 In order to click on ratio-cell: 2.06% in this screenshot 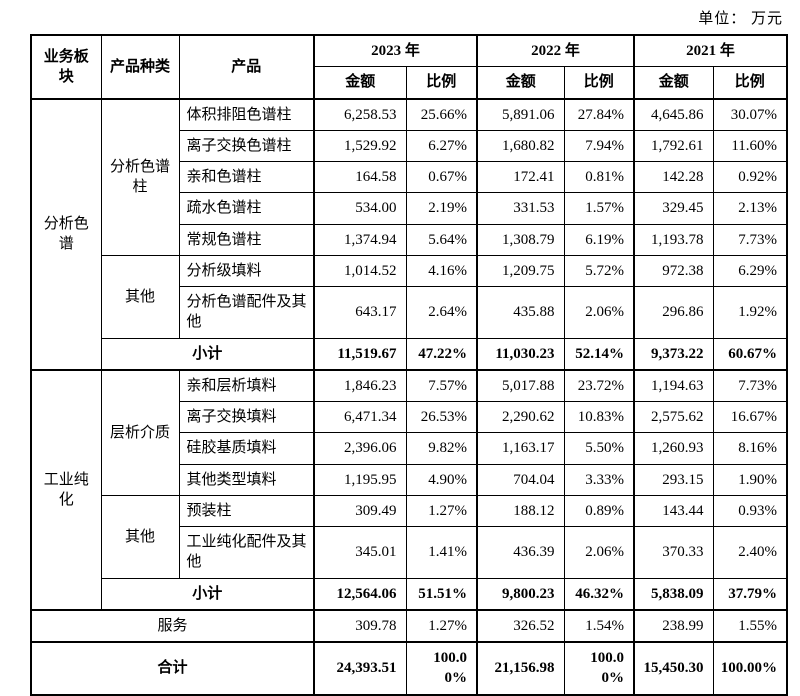, I will do `click(599, 552)`.